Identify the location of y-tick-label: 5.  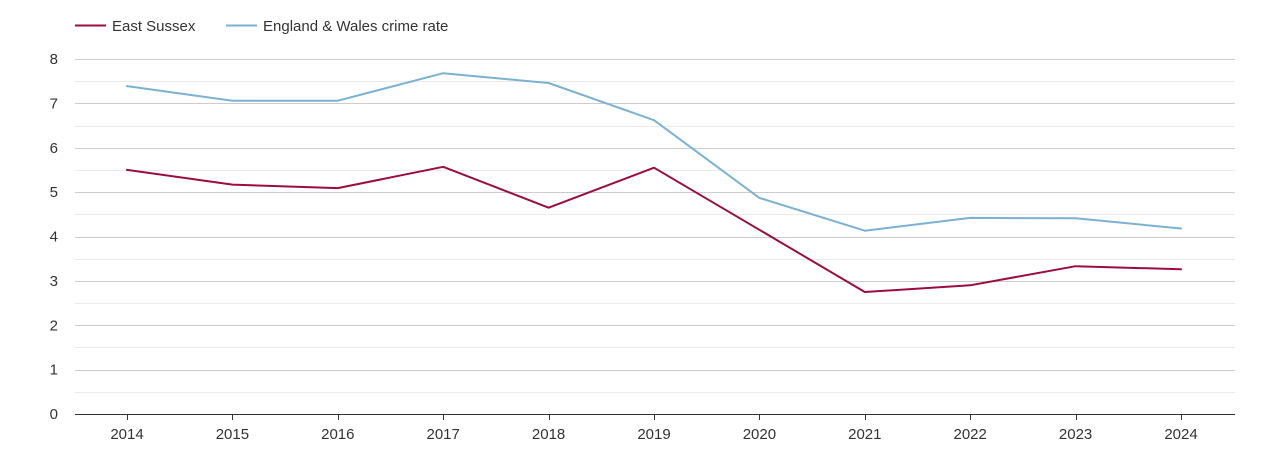
(54, 192).